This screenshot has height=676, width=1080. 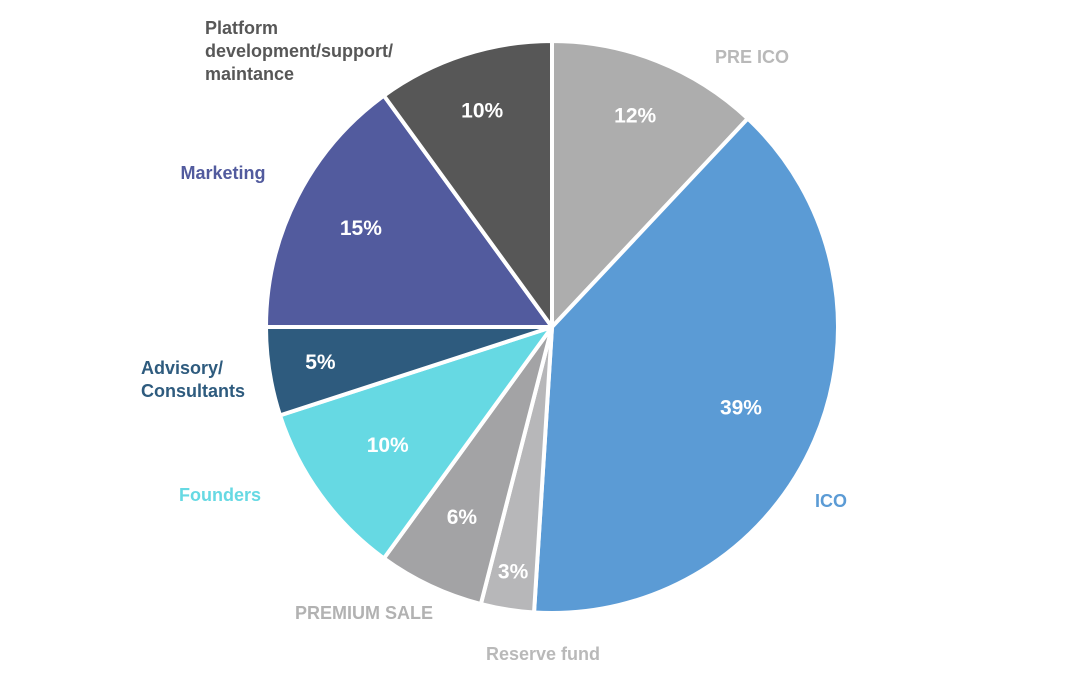 I want to click on category-label-marketing: Marketing, so click(x=222, y=173).